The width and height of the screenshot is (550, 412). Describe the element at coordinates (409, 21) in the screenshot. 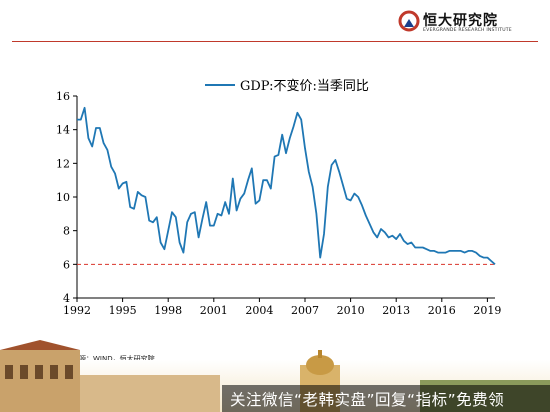

I see `evergrande-logo-icon` at that location.